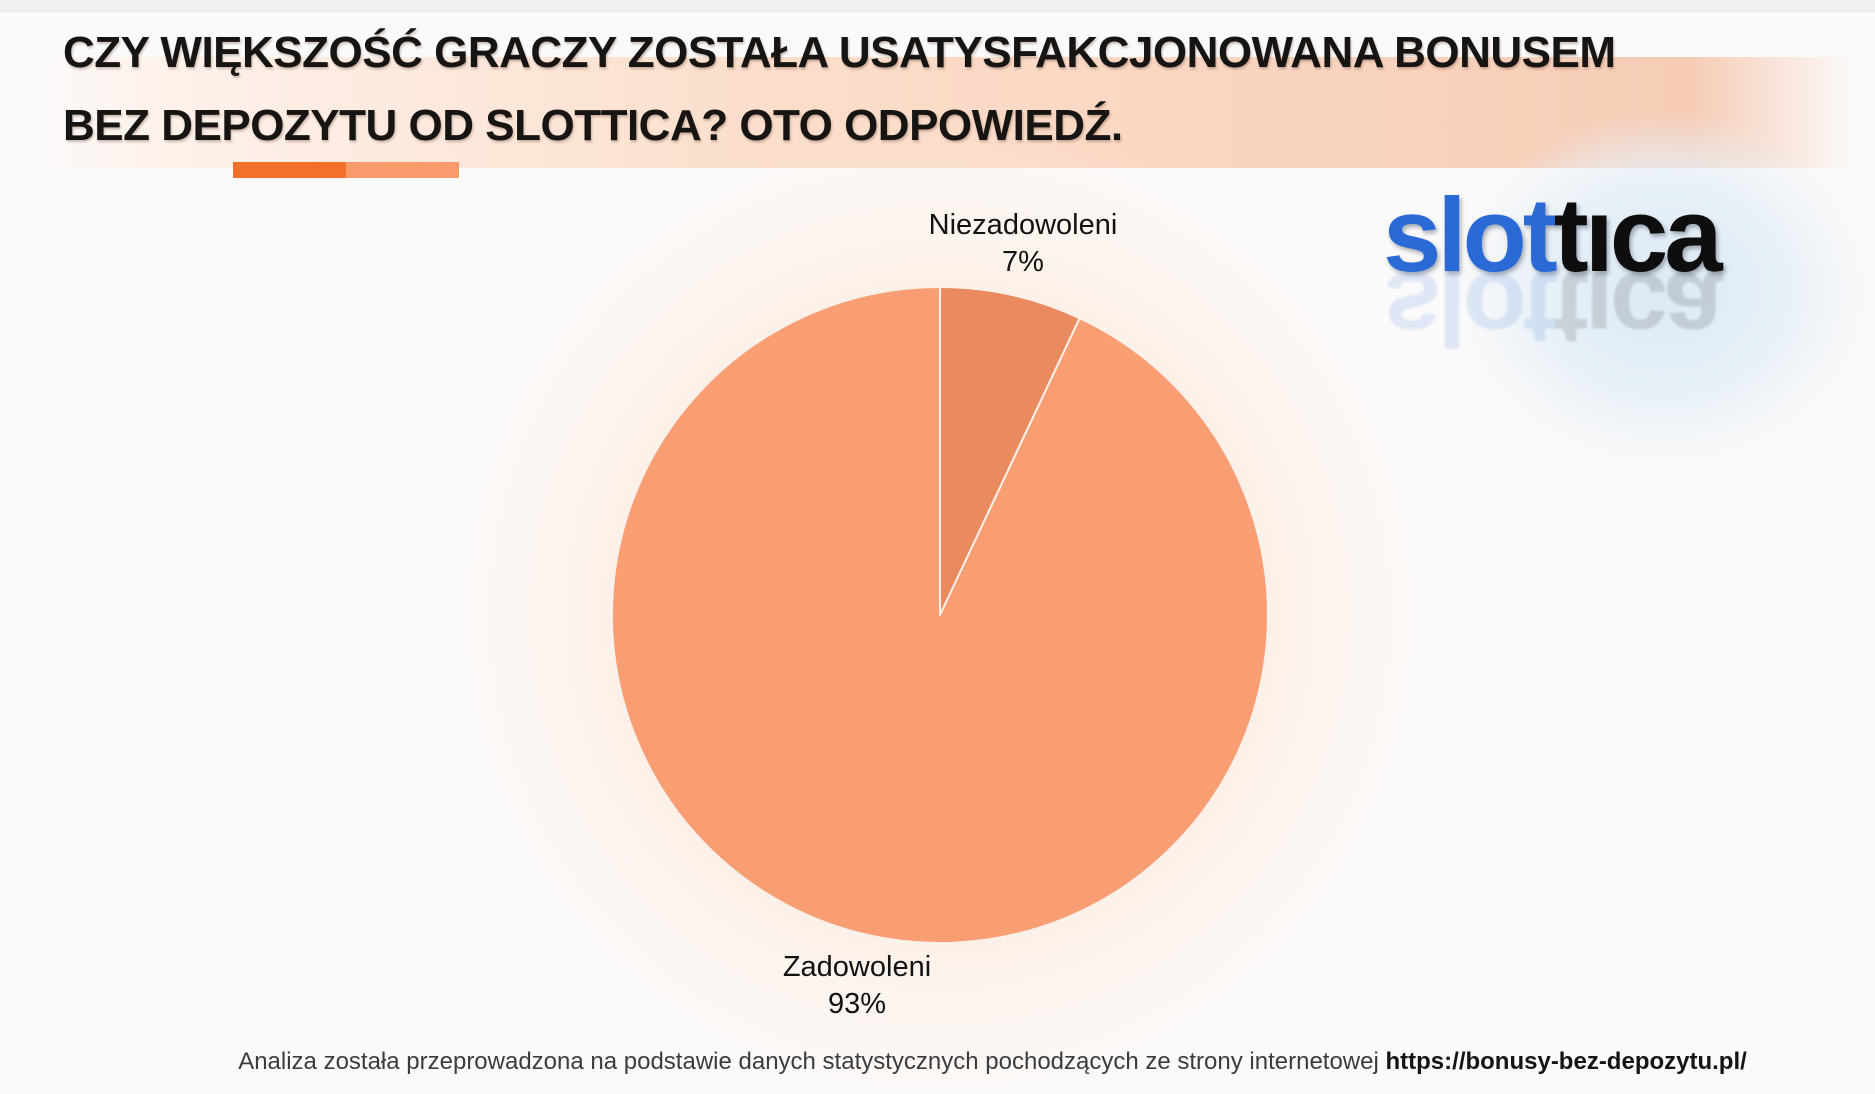 Image resolution: width=1875 pixels, height=1094 pixels. Describe the element at coordinates (857, 986) in the screenshot. I see `pie-slice-label-zadowoleni: Zadowoleni 93%` at that location.